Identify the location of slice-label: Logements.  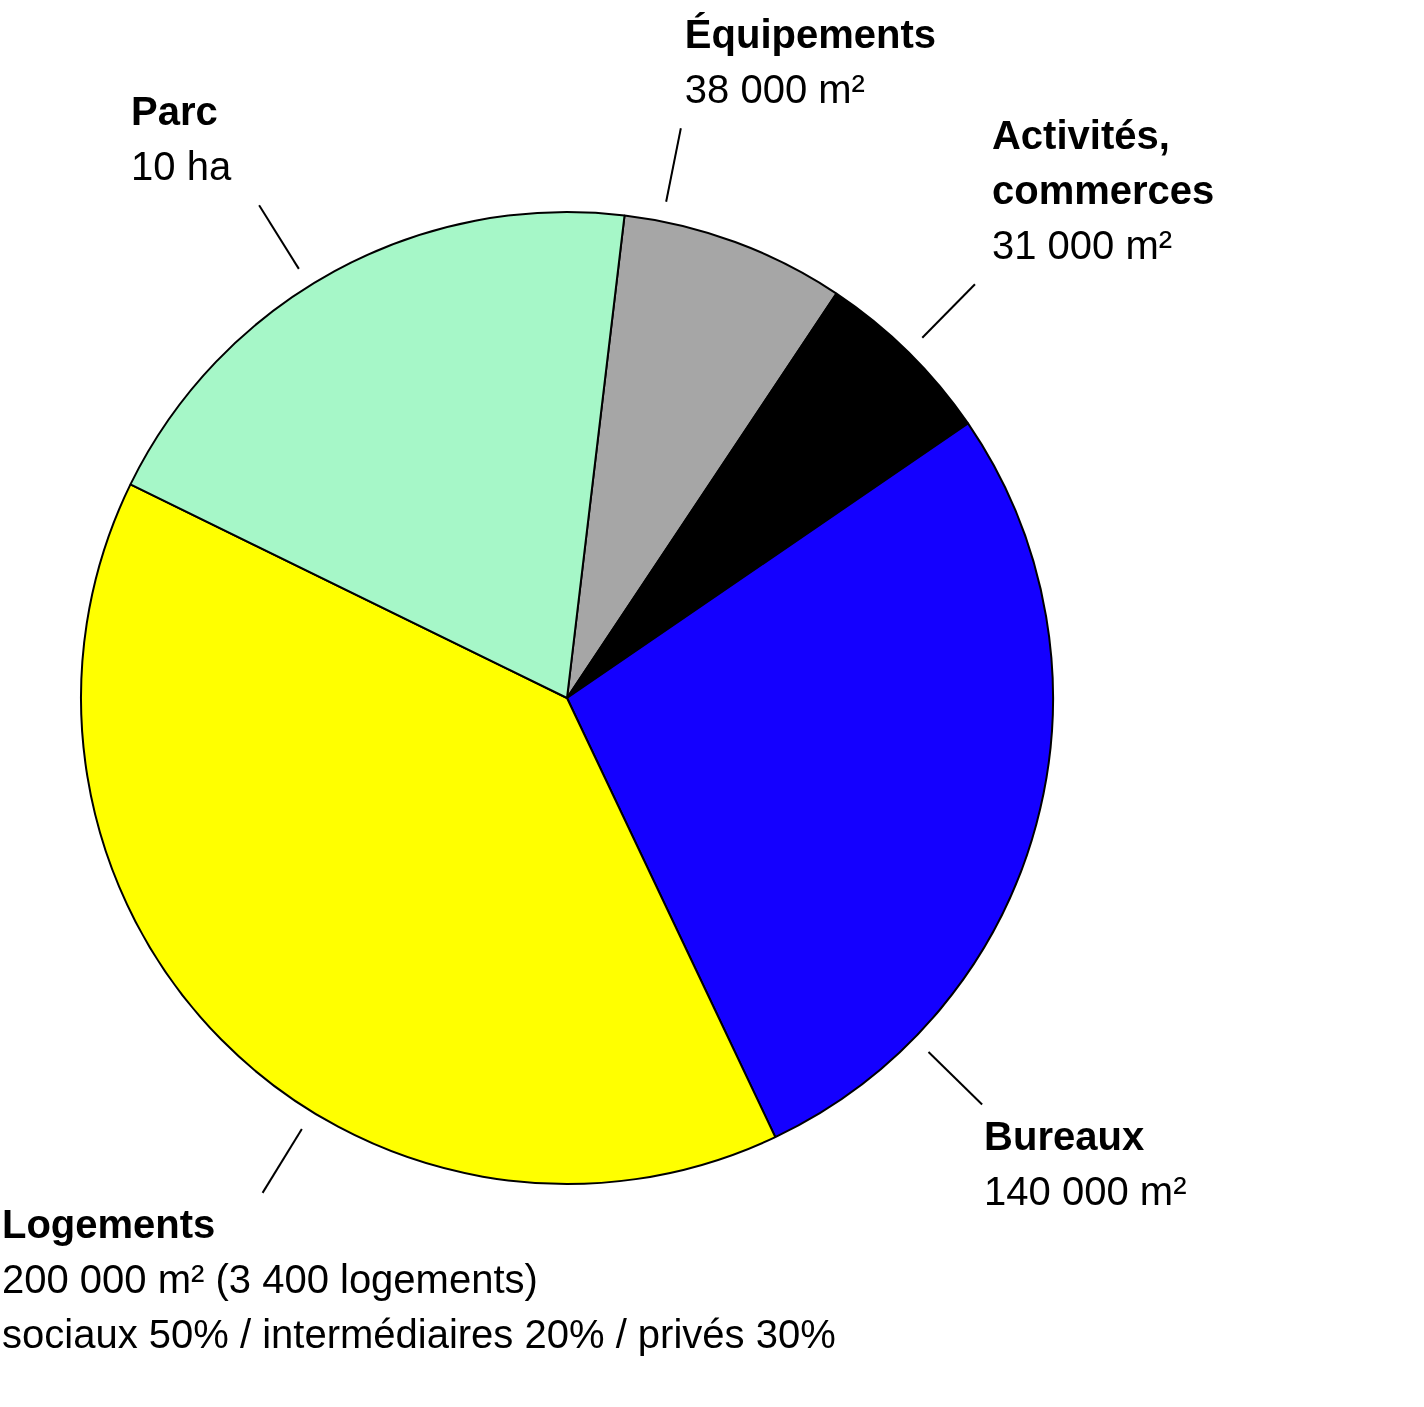
(109, 1223).